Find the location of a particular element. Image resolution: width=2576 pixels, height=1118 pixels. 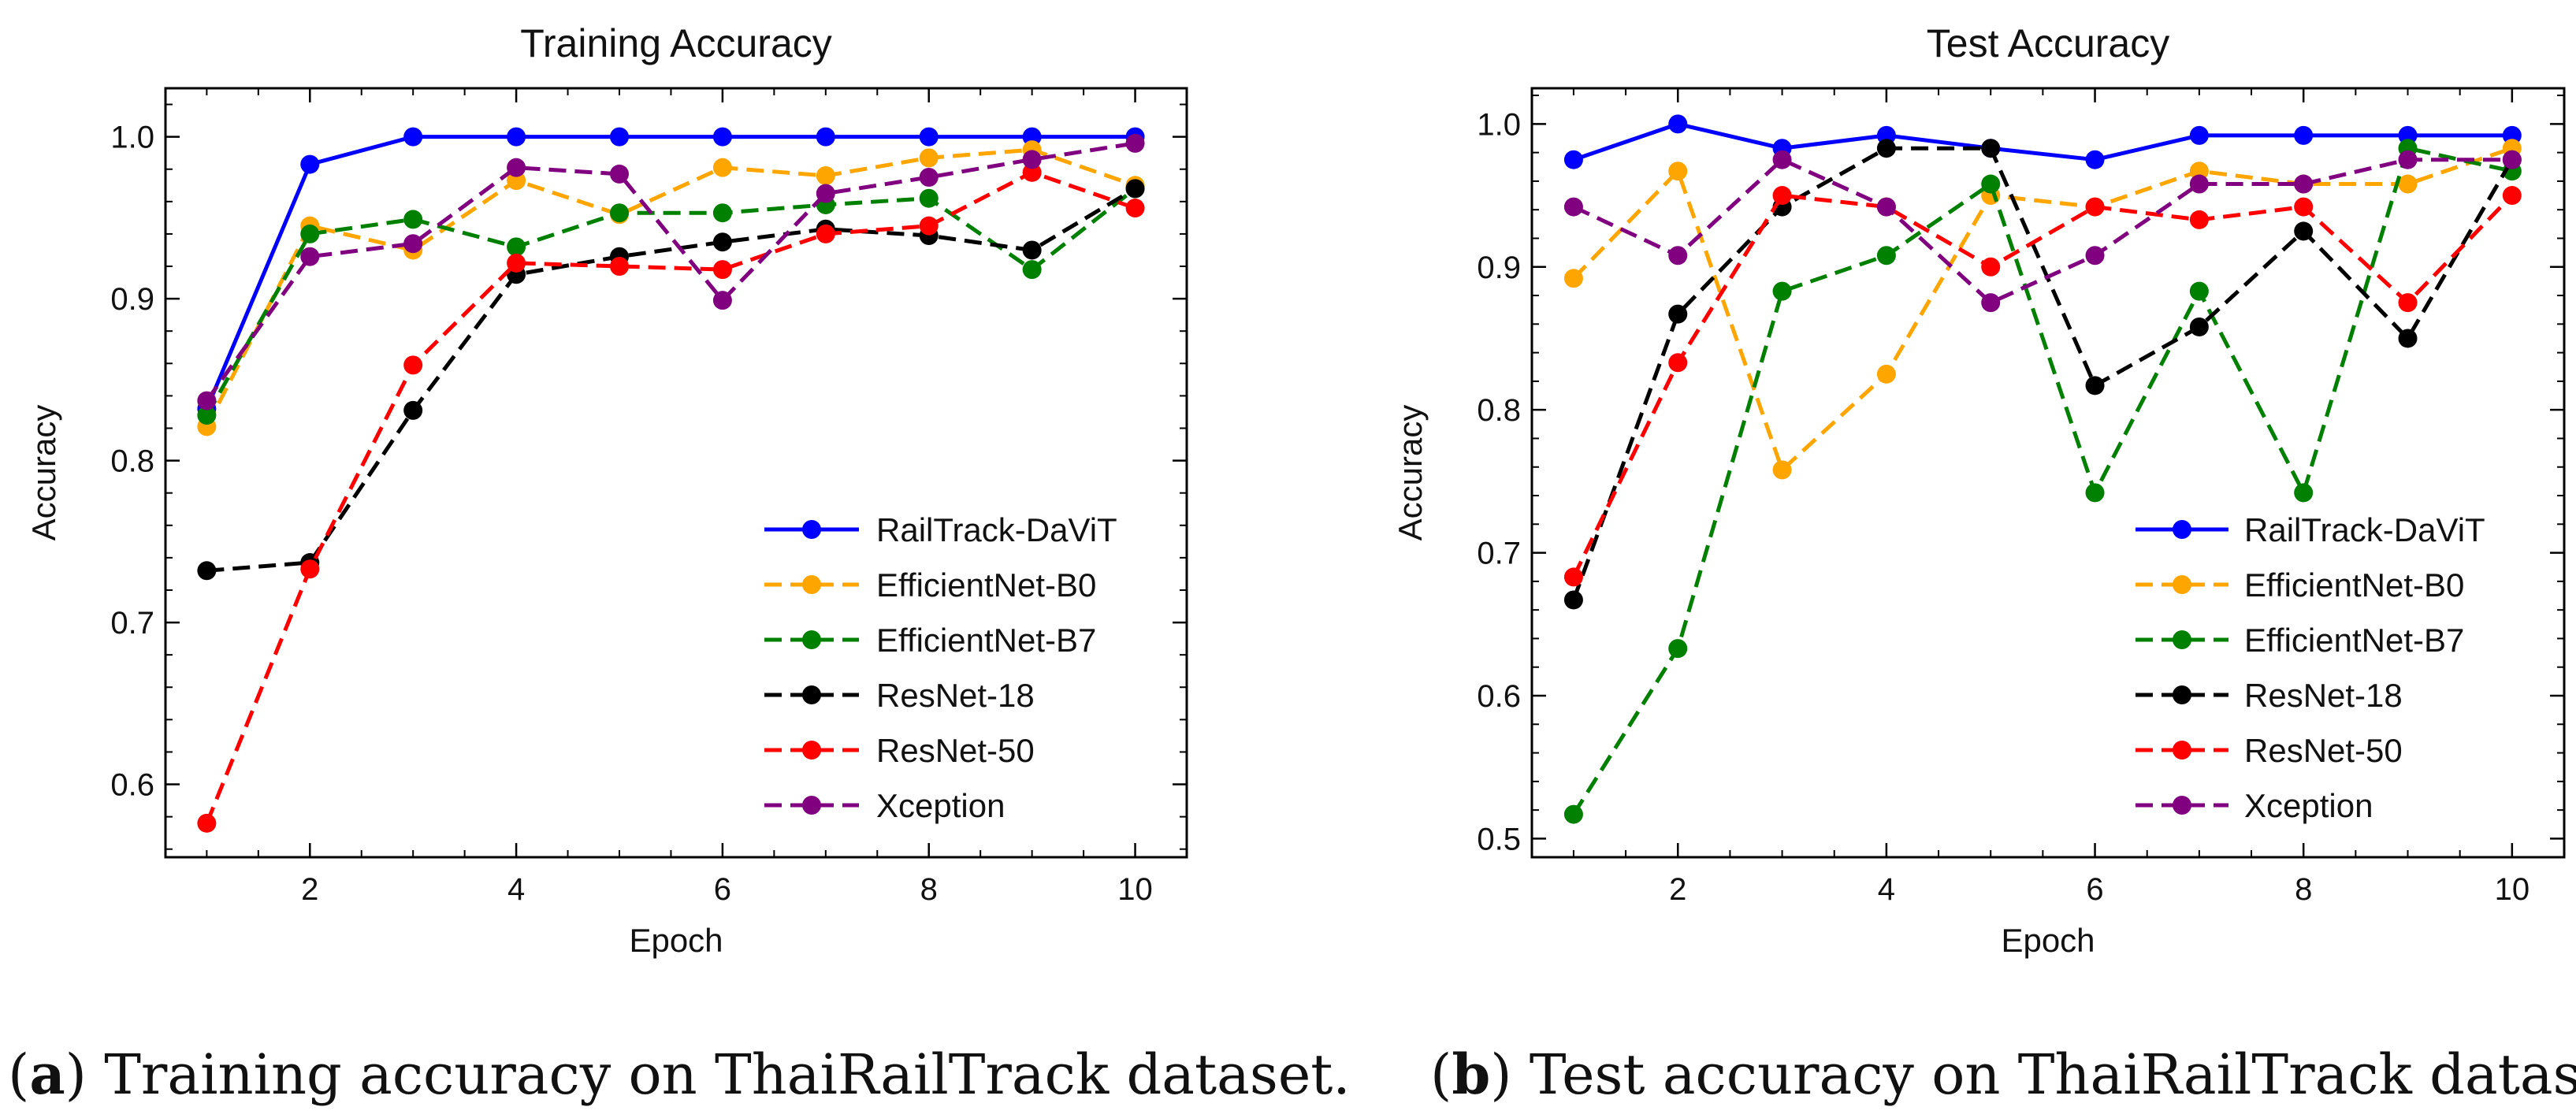

train-series-line-xception is located at coordinates (670, 272).